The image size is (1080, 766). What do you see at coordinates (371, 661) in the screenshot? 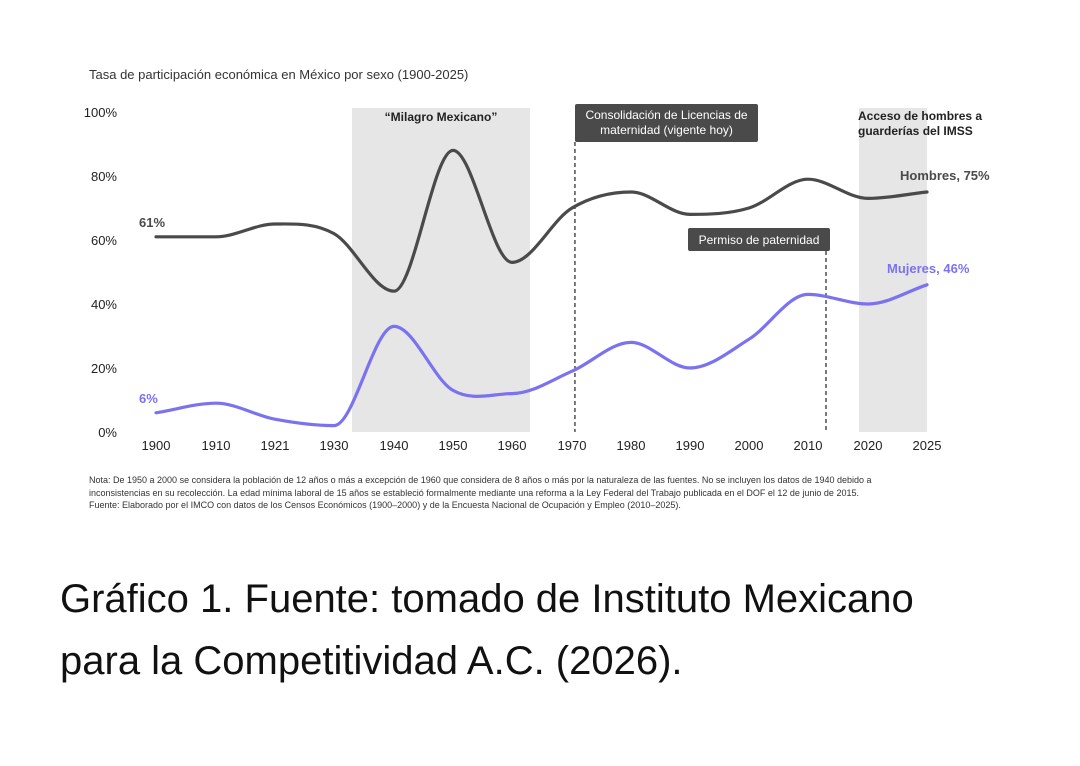
I see `caption-line-2: para la Competitividad A.C. (2026).` at bounding box center [371, 661].